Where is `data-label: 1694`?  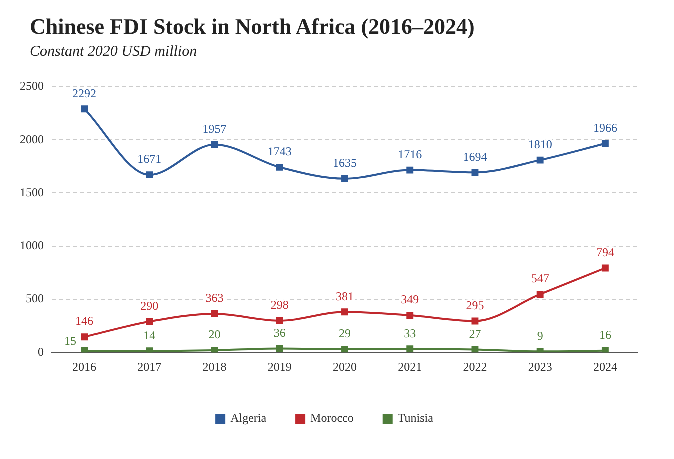
data-label: 1694 is located at coordinates (475, 157).